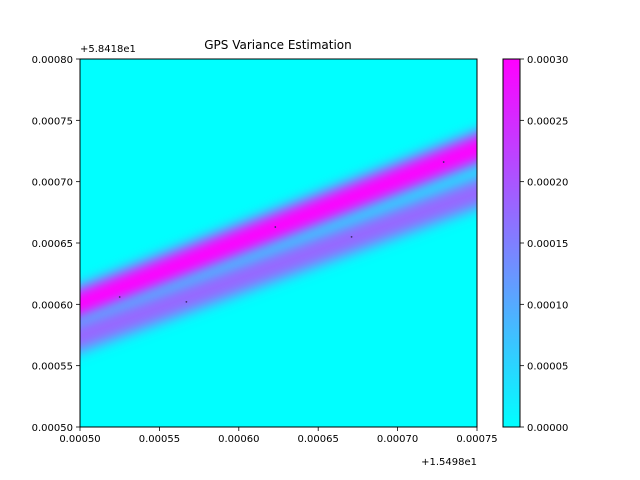 This screenshot has height=480, width=640. What do you see at coordinates (52, 183) in the screenshot?
I see `y-tick-label: 0.00070` at bounding box center [52, 183].